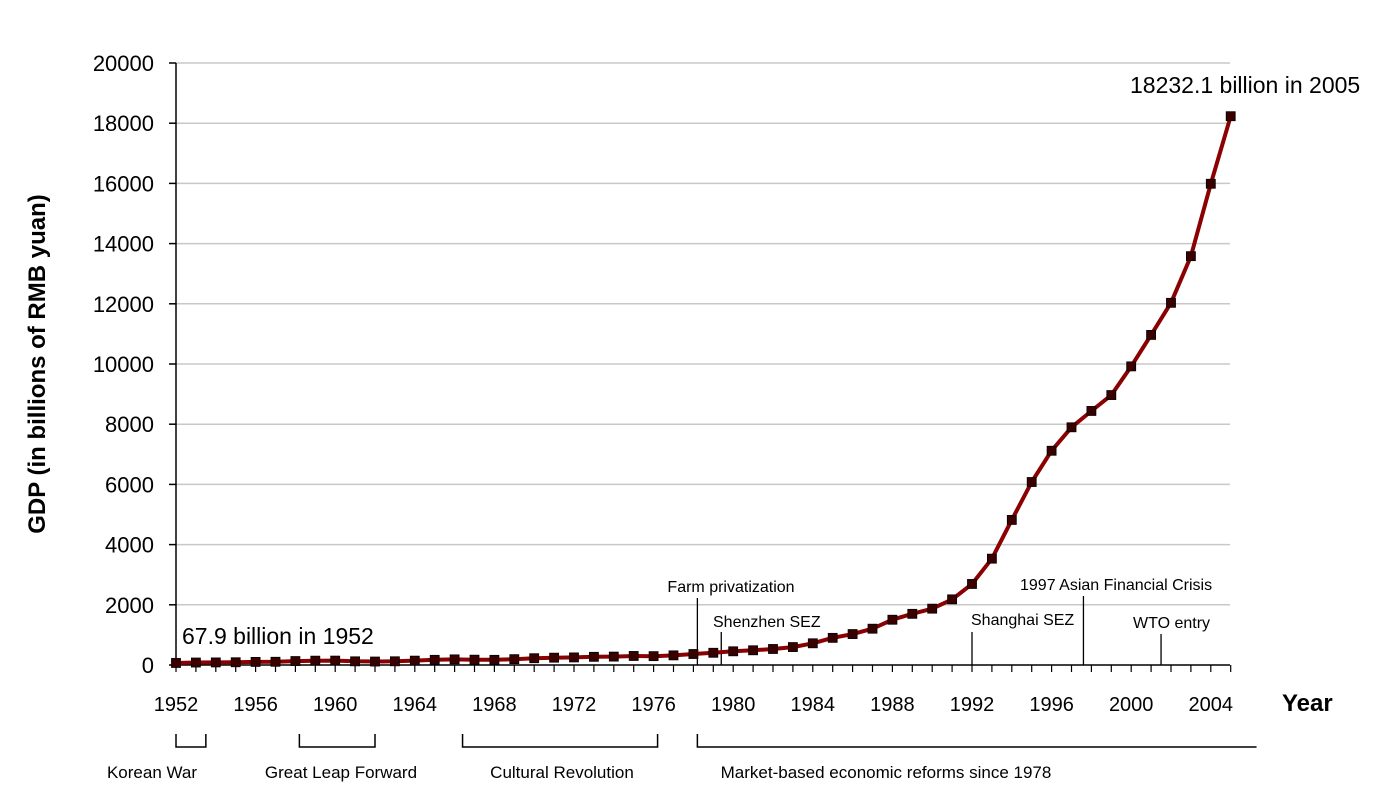 This screenshot has width=1386, height=797. Describe the element at coordinates (1031, 482) in the screenshot. I see `data-point-1995` at that location.